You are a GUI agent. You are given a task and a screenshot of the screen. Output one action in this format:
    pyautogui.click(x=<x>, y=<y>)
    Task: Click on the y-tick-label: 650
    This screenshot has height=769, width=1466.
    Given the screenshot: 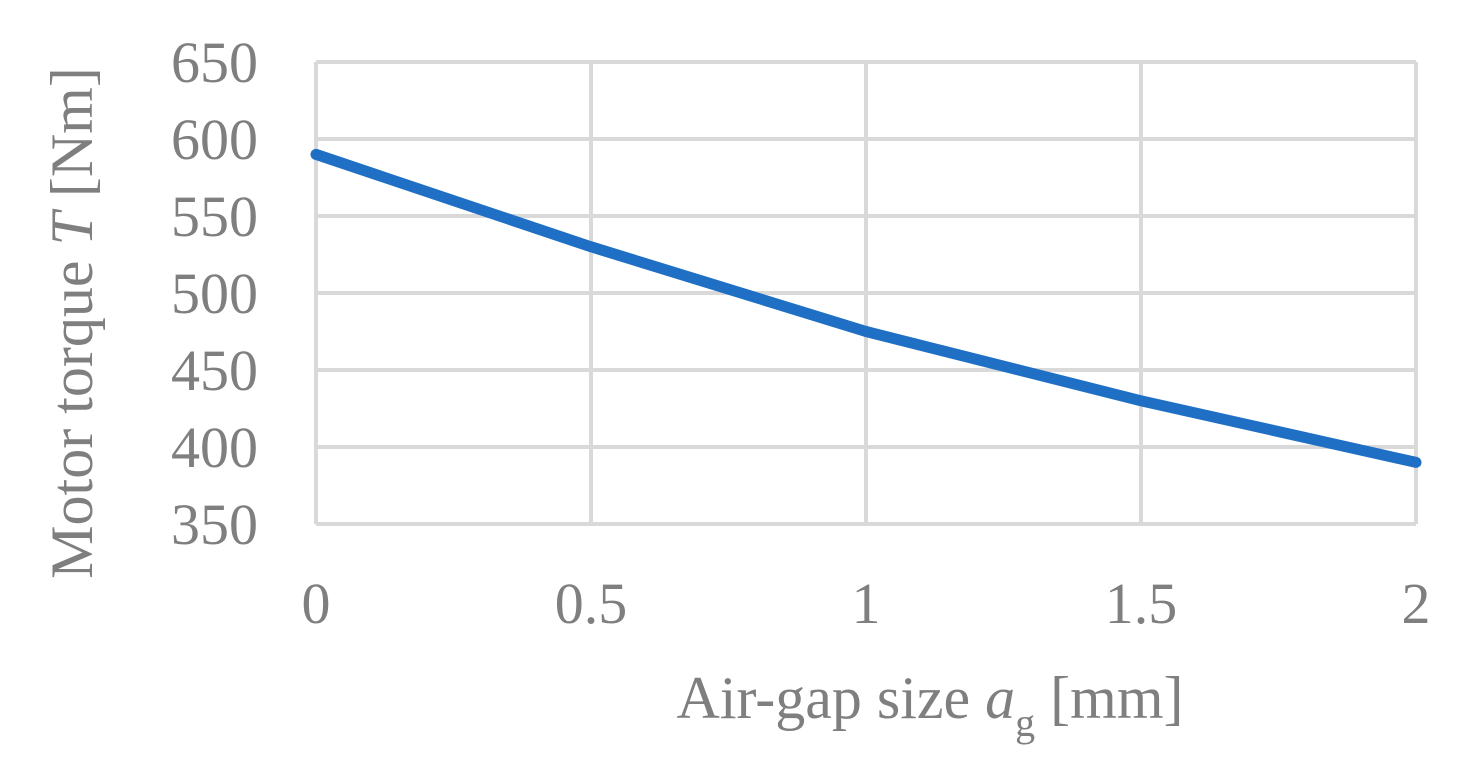 What is the action you would take?
    pyautogui.click(x=214, y=62)
    